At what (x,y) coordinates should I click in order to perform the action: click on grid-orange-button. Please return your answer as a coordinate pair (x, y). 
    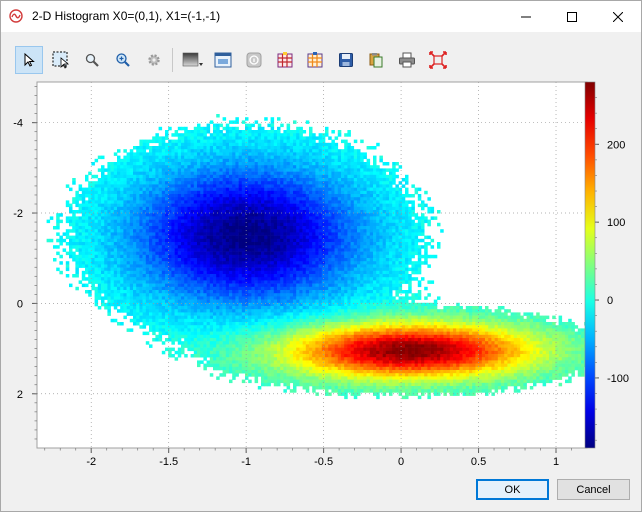
    Looking at the image, I should click on (315, 60).